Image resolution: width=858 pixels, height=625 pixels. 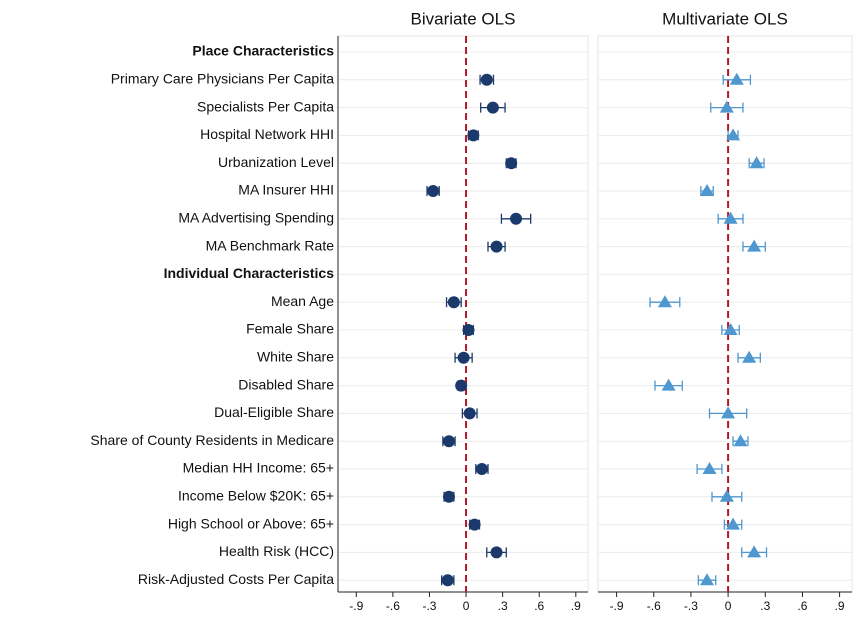 What do you see at coordinates (274, 412) in the screenshot?
I see `y-tick-label: Dual-Eligible Share` at bounding box center [274, 412].